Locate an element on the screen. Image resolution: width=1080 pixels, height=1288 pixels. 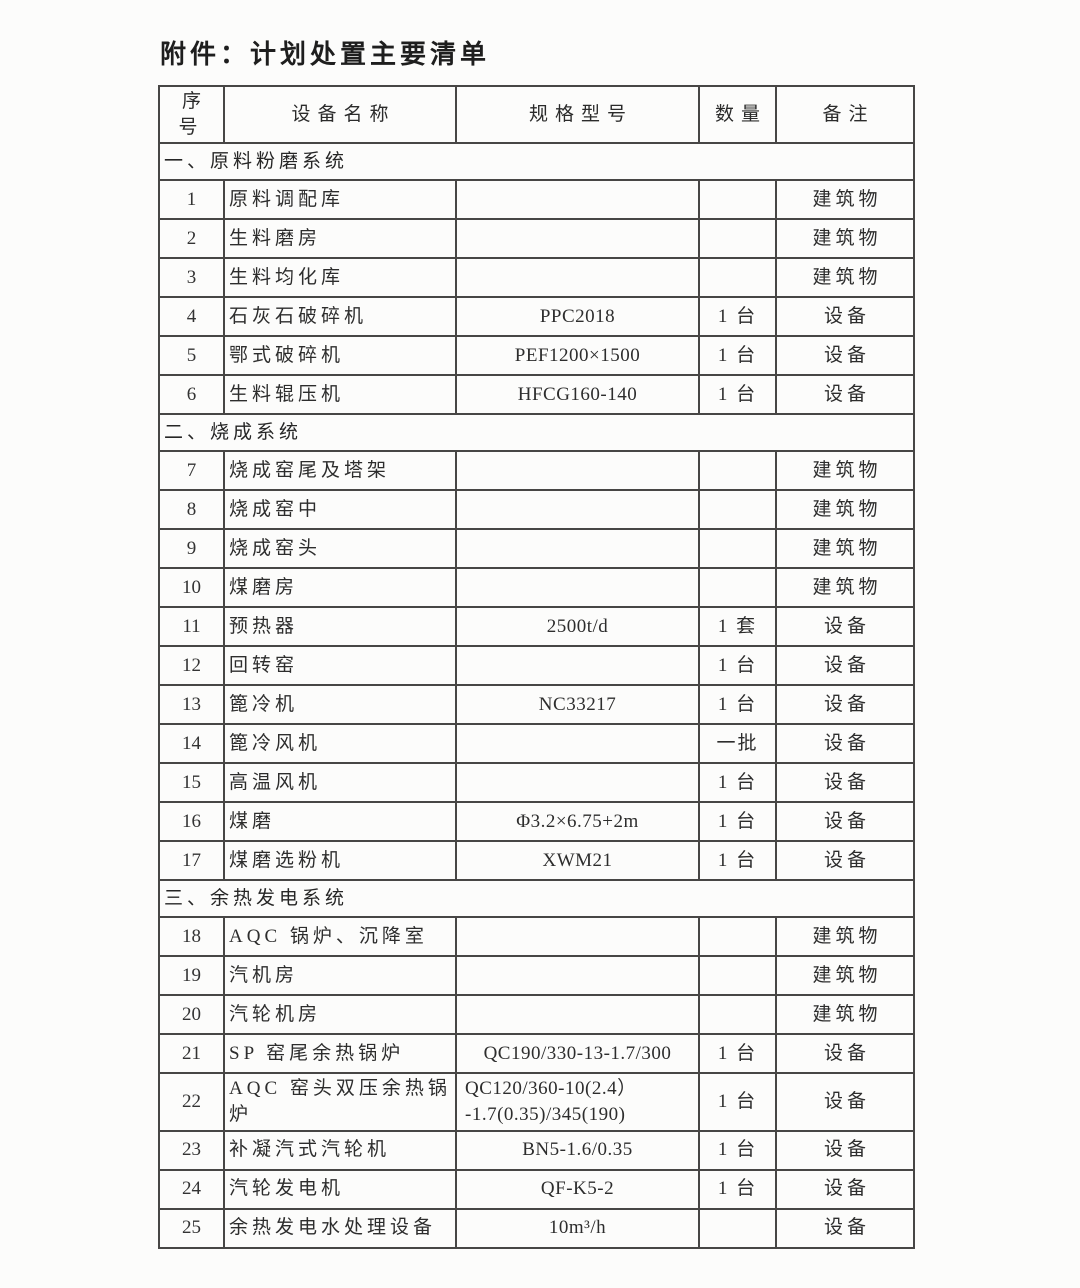
row-number-cell: 23 is located at coordinates (191, 1150).